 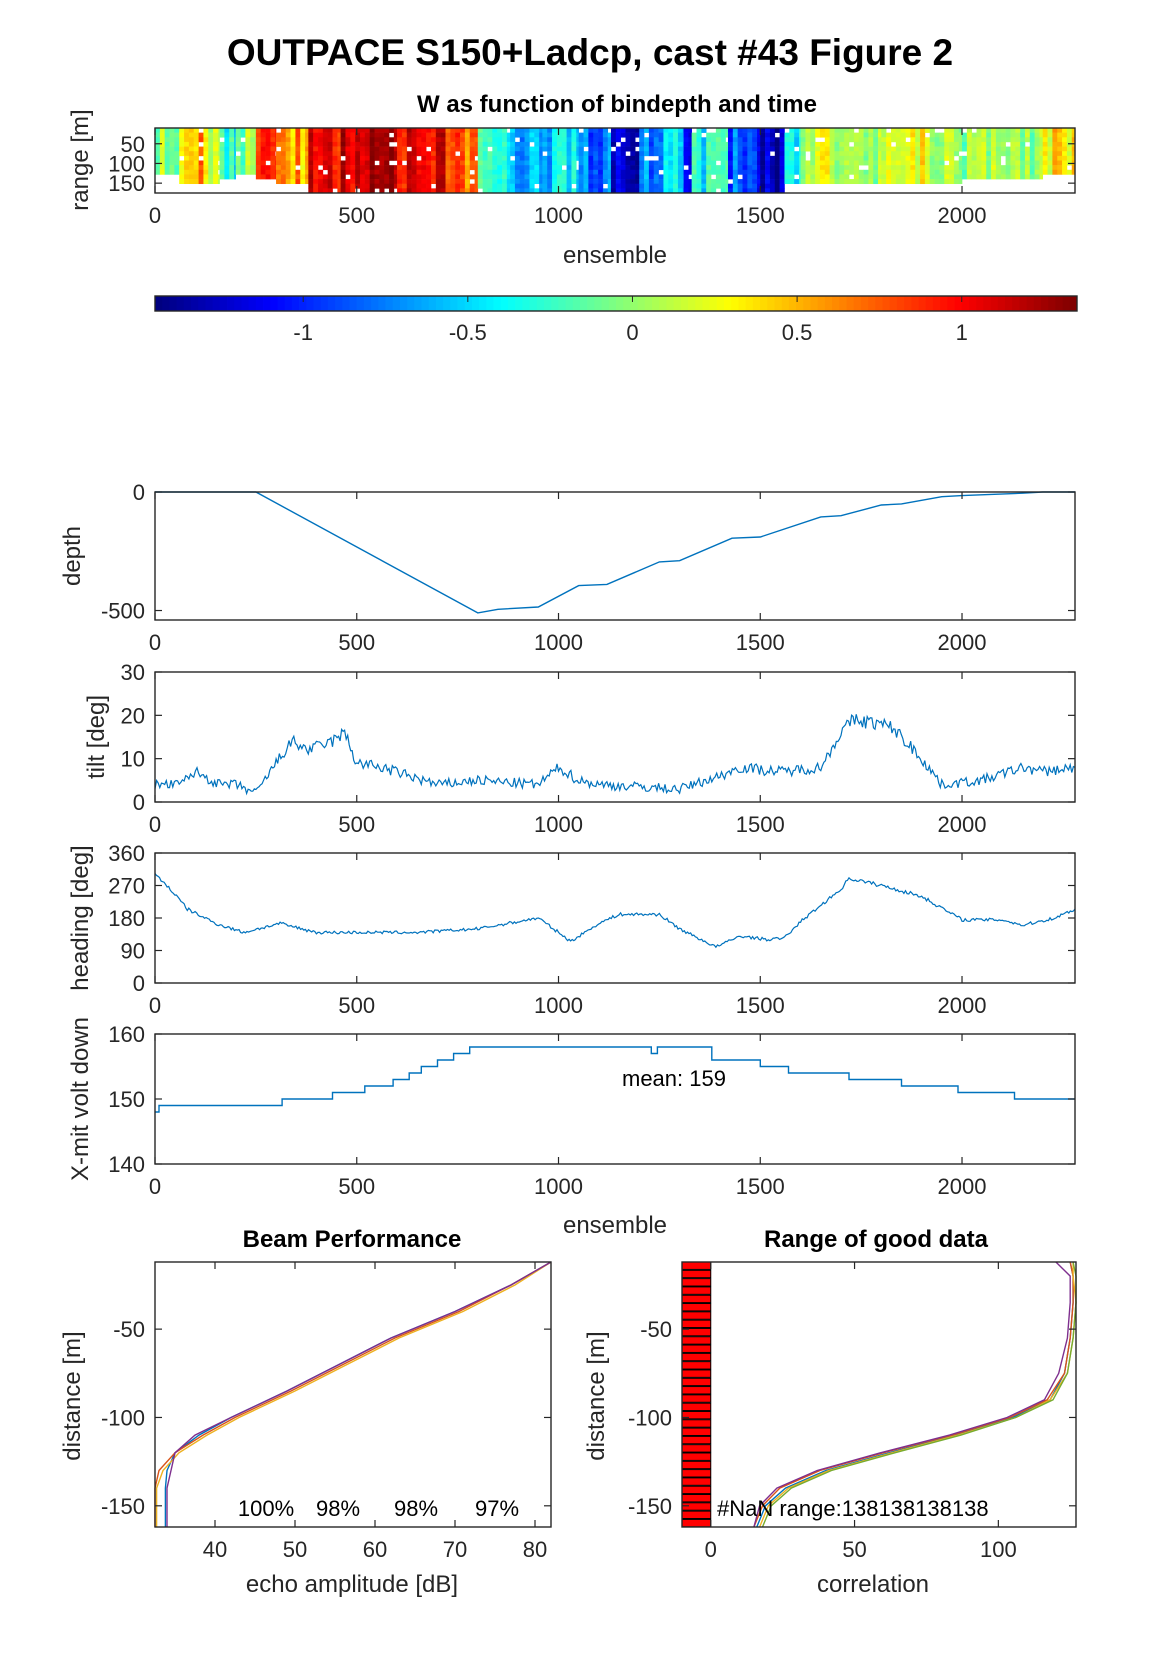 I want to click on x-tick-label: 0, so click(x=155, y=215).